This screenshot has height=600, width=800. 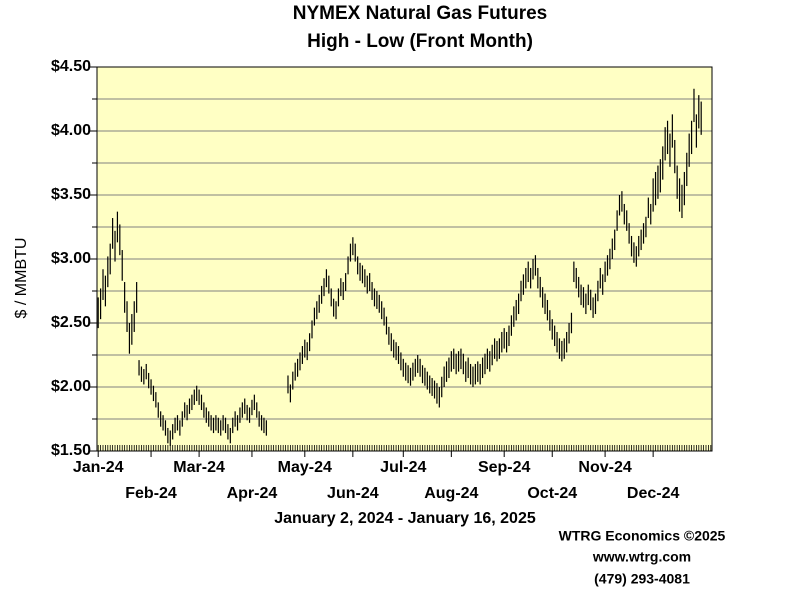 I want to click on x-tick-label: Dec-24, so click(x=653, y=493).